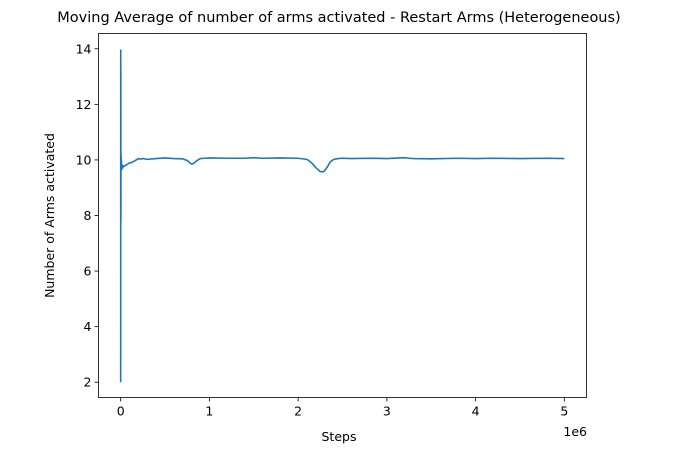 This screenshot has height=453, width=678. I want to click on y-tick-label: 10, so click(84, 159).